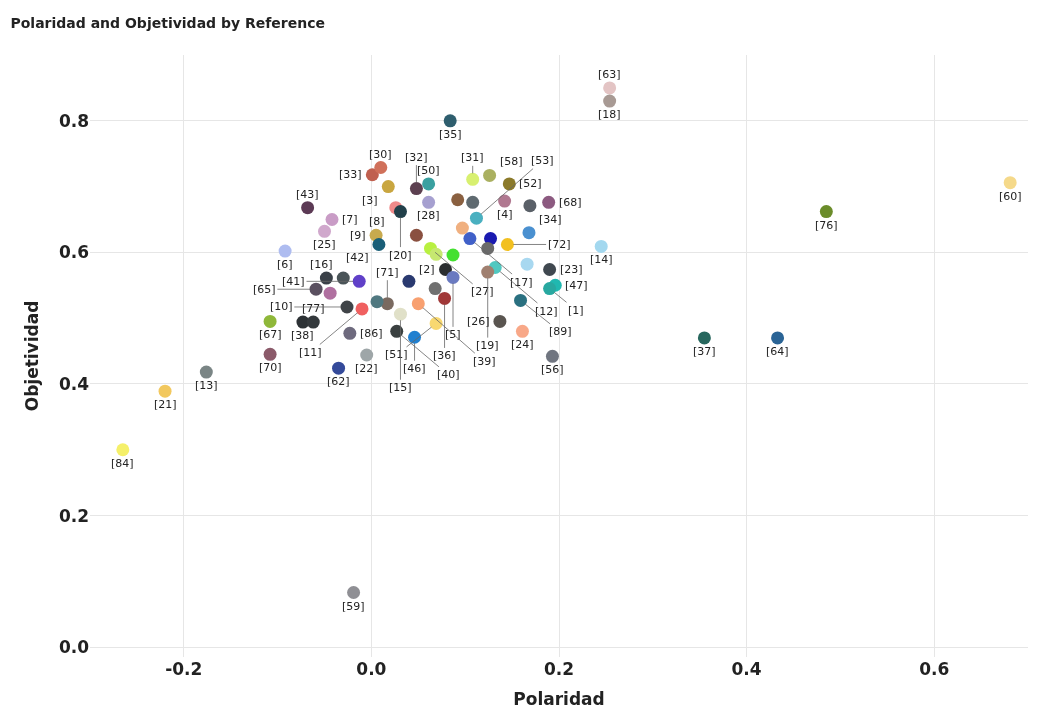  I want to click on series-label: [21], so click(165, 404).